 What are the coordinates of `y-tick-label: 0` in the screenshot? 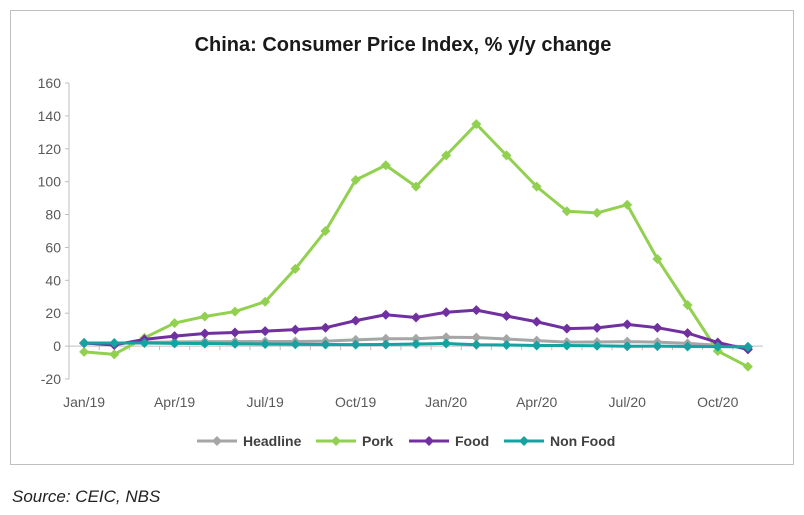 It's located at (57, 346).